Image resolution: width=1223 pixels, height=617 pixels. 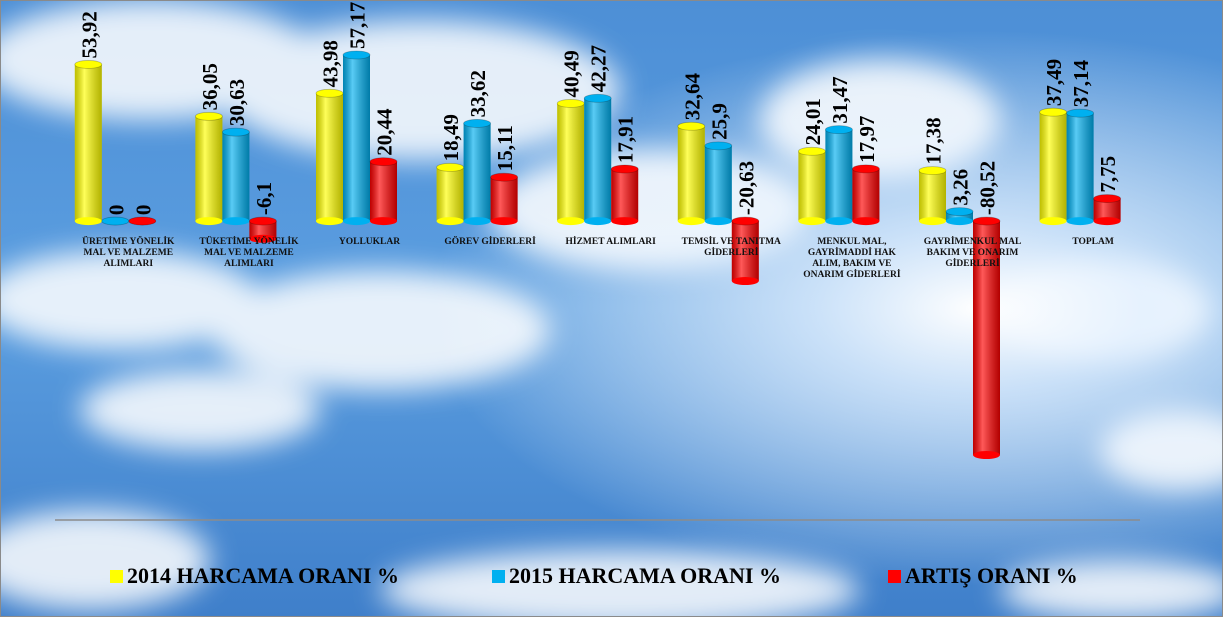 What do you see at coordinates (249, 253) in the screenshot?
I see `x-tick-label: TÜKETİME YÖNELİK MAL VE MALZEME ALIMLARI` at bounding box center [249, 253].